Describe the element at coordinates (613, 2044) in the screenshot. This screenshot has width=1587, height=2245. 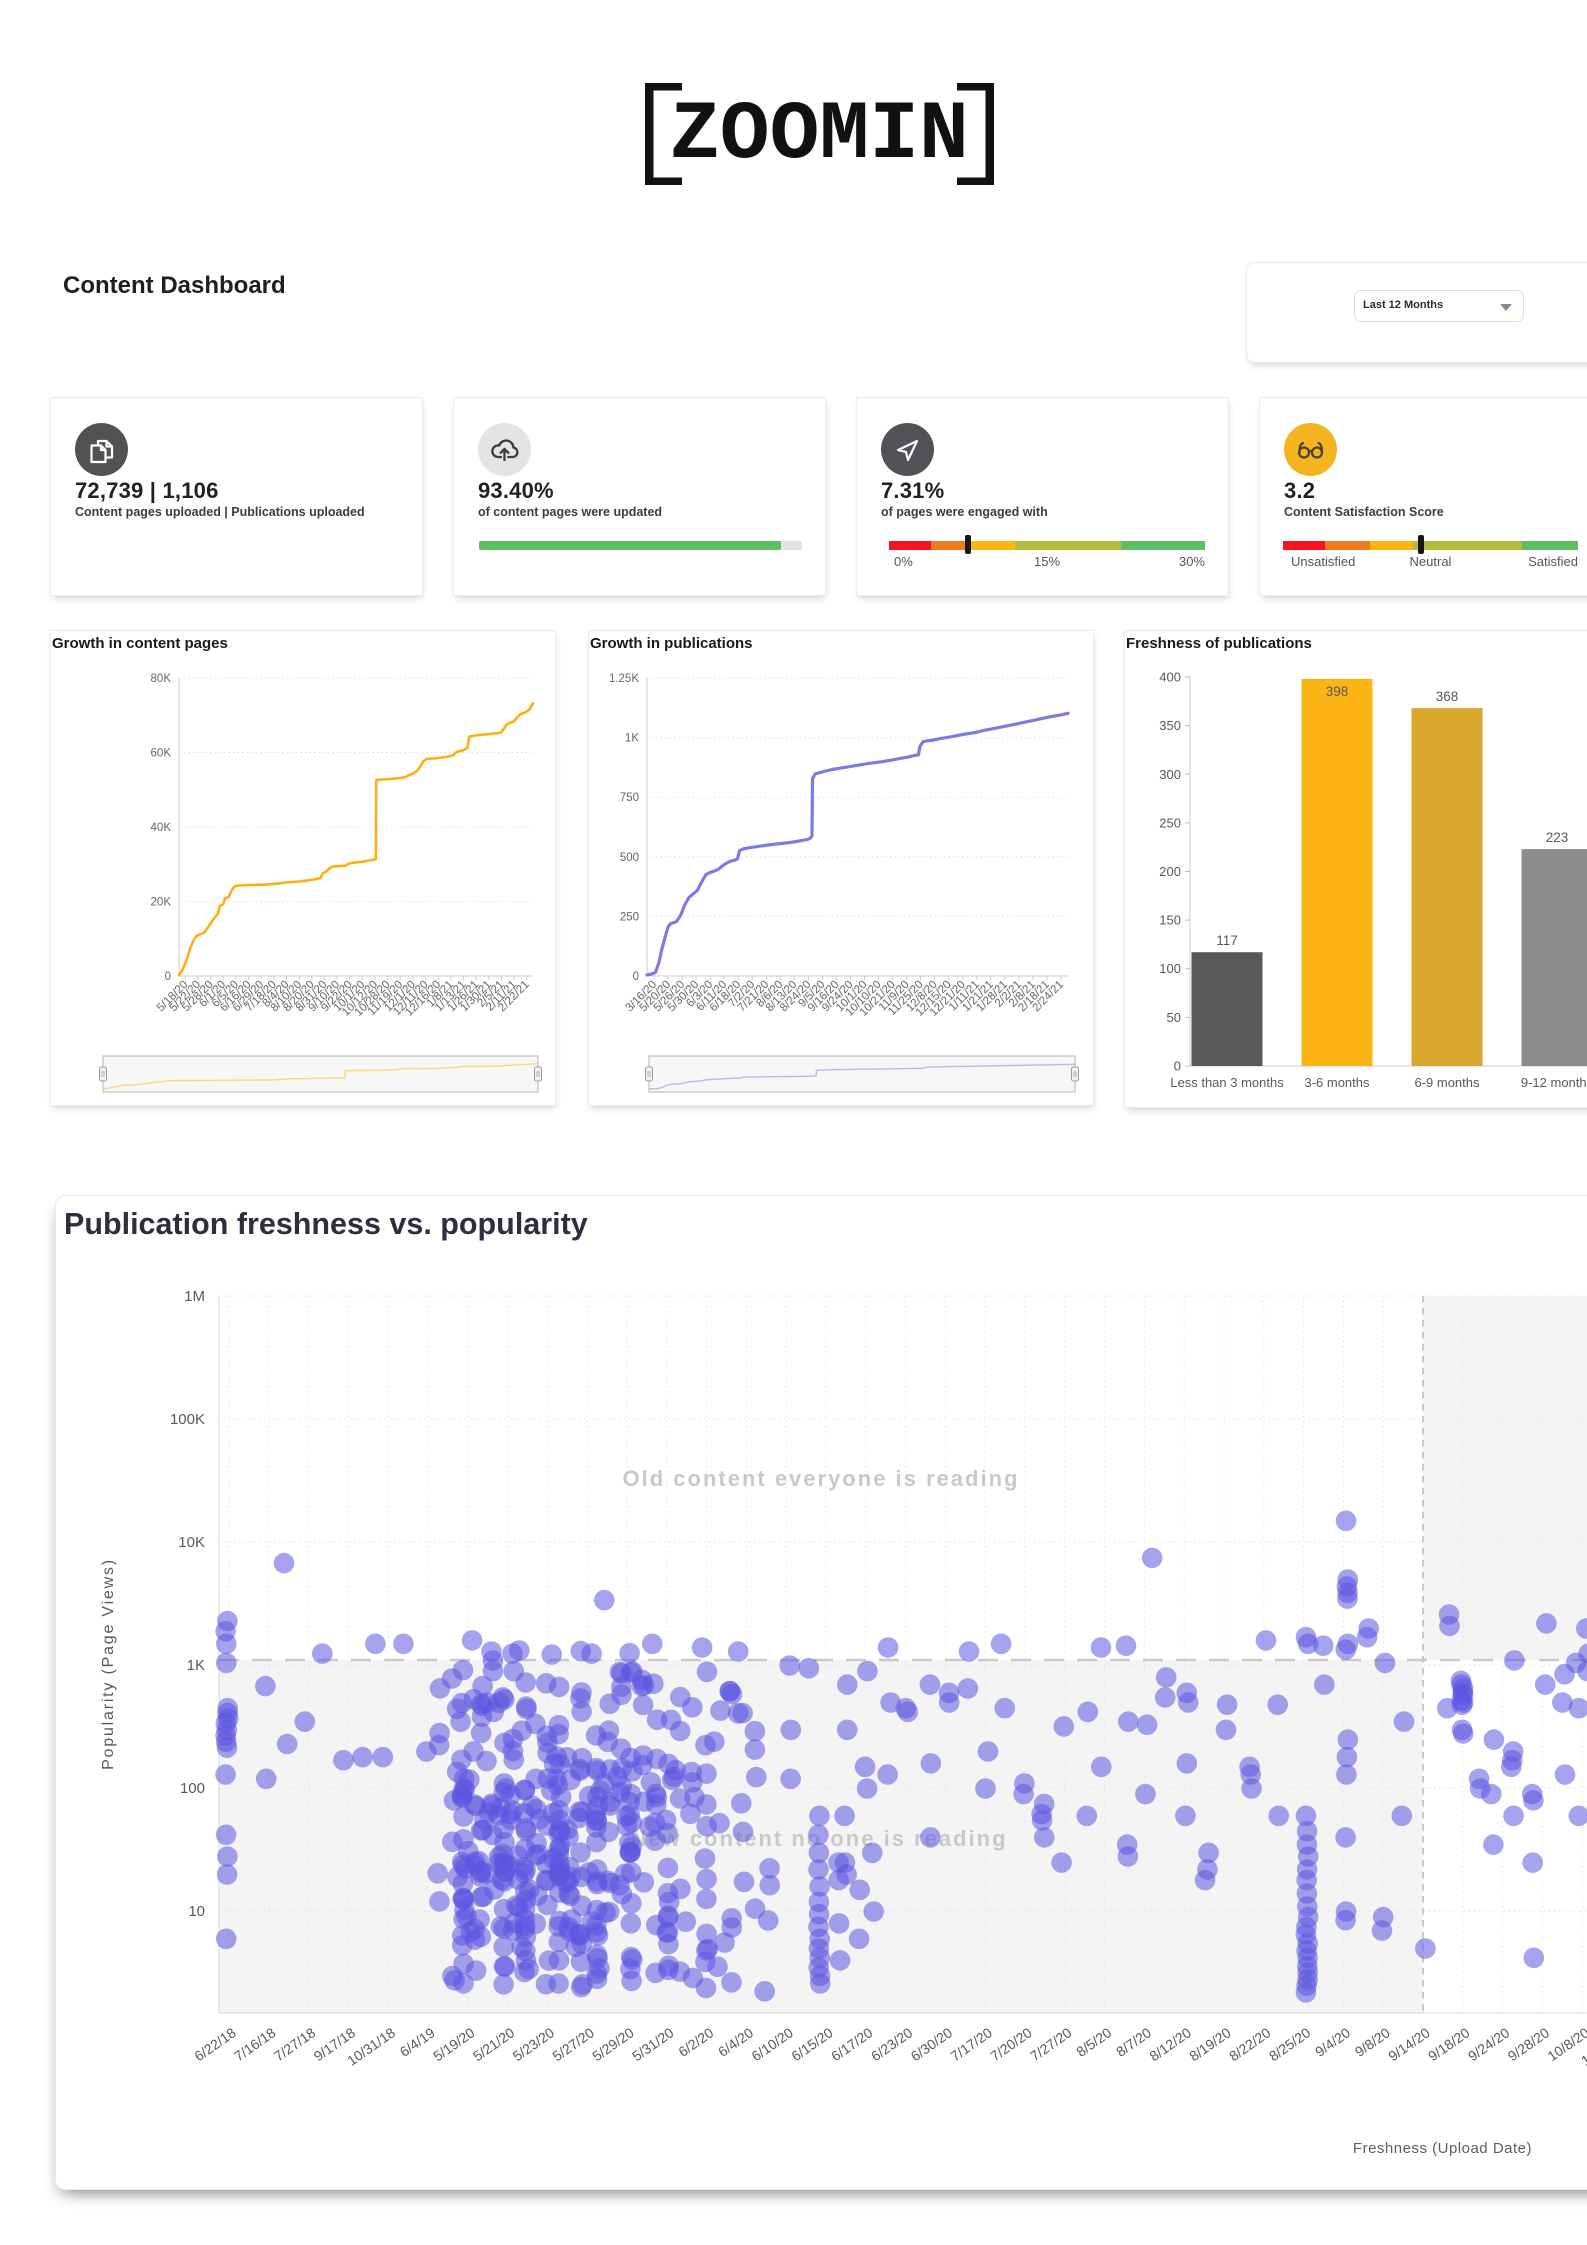
I see `svg-text: 5/29/20` at that location.